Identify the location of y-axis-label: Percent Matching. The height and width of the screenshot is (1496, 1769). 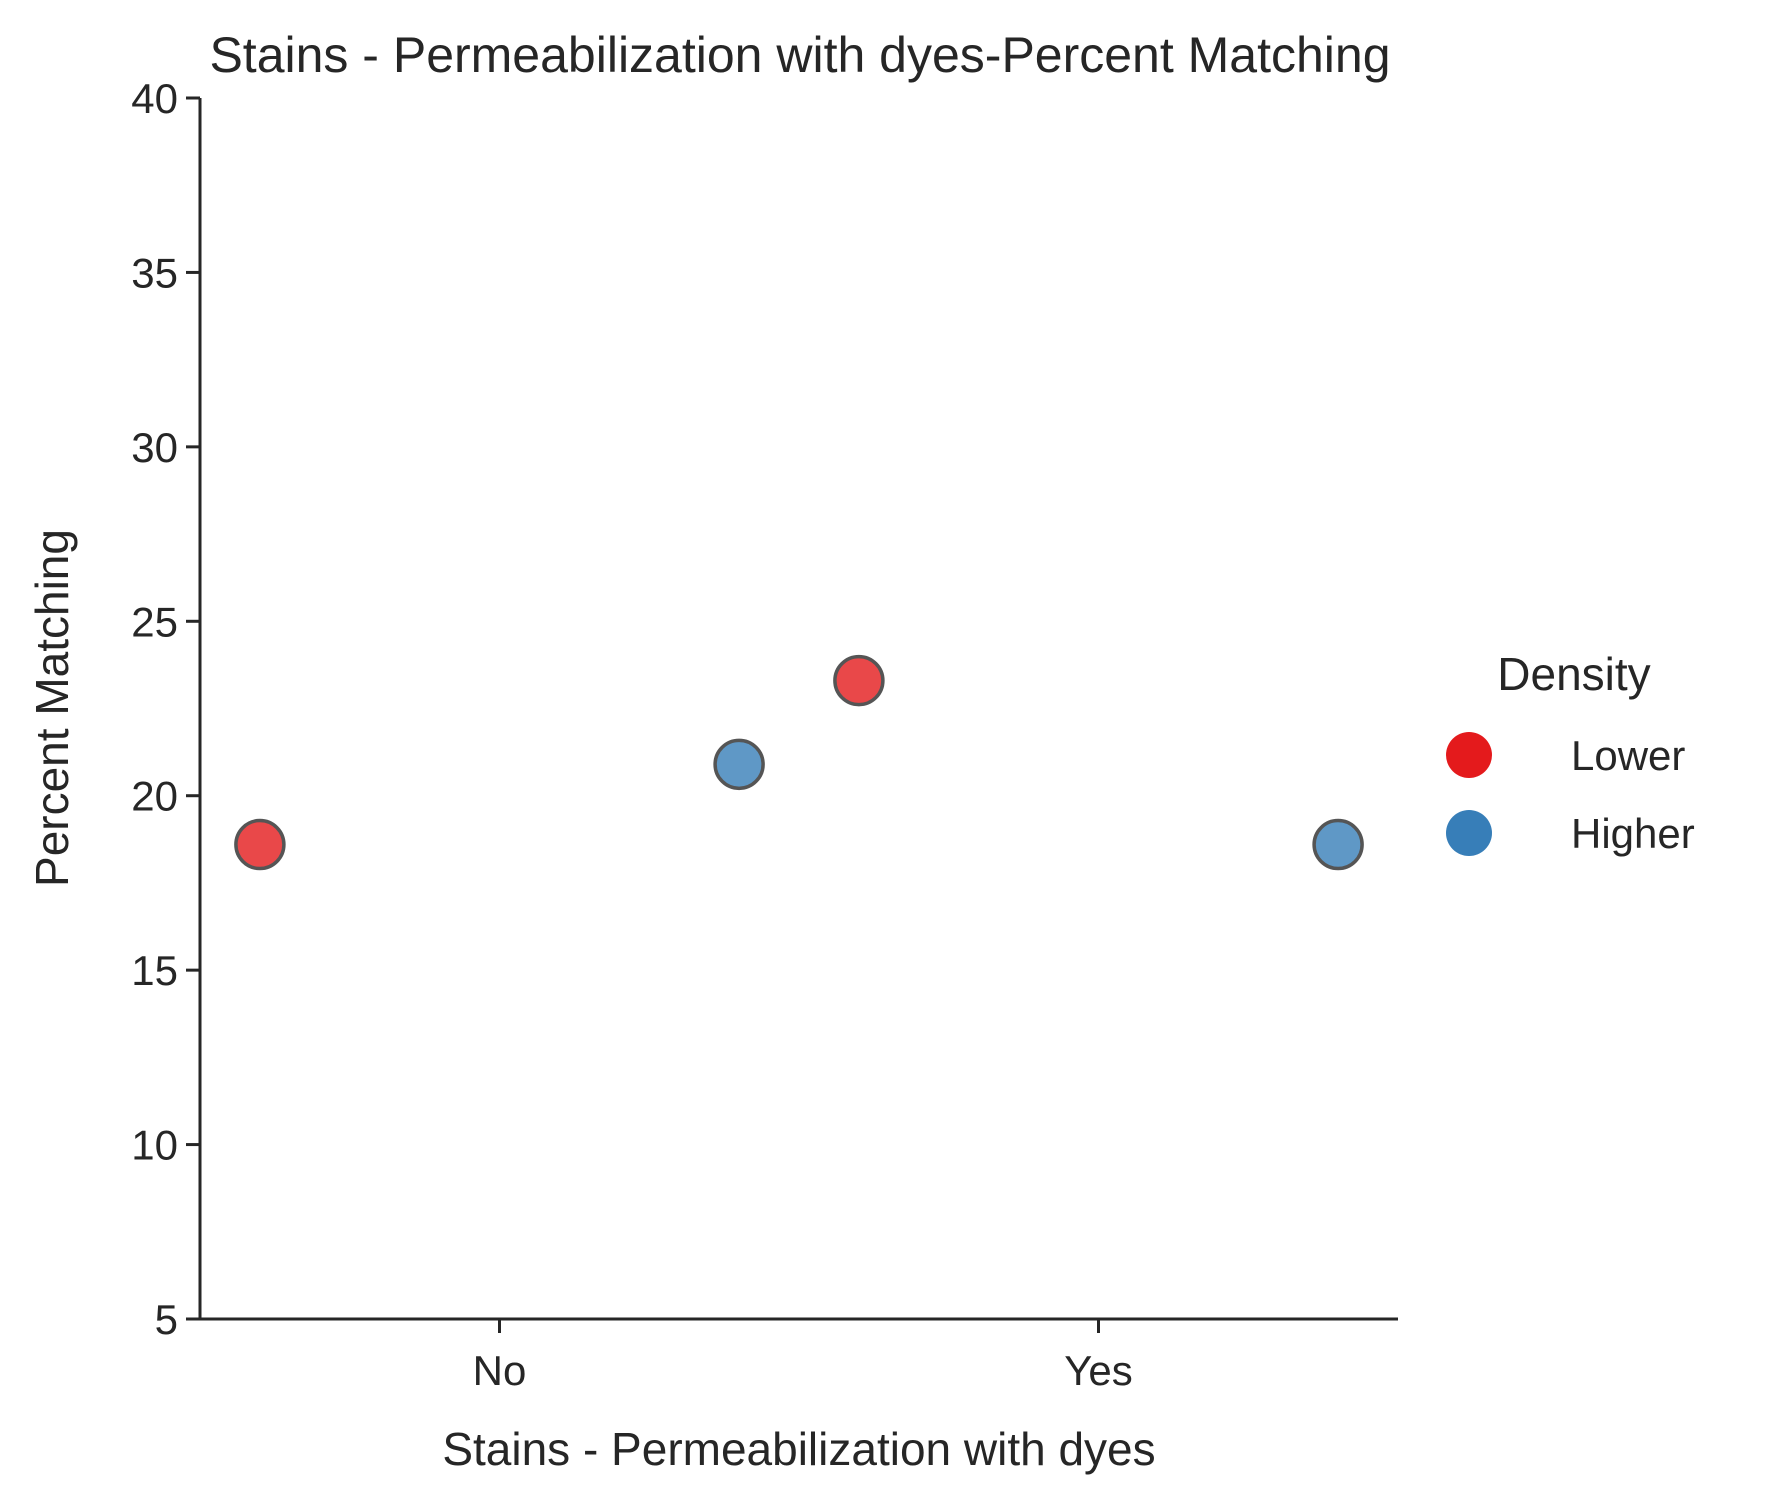
(52, 708).